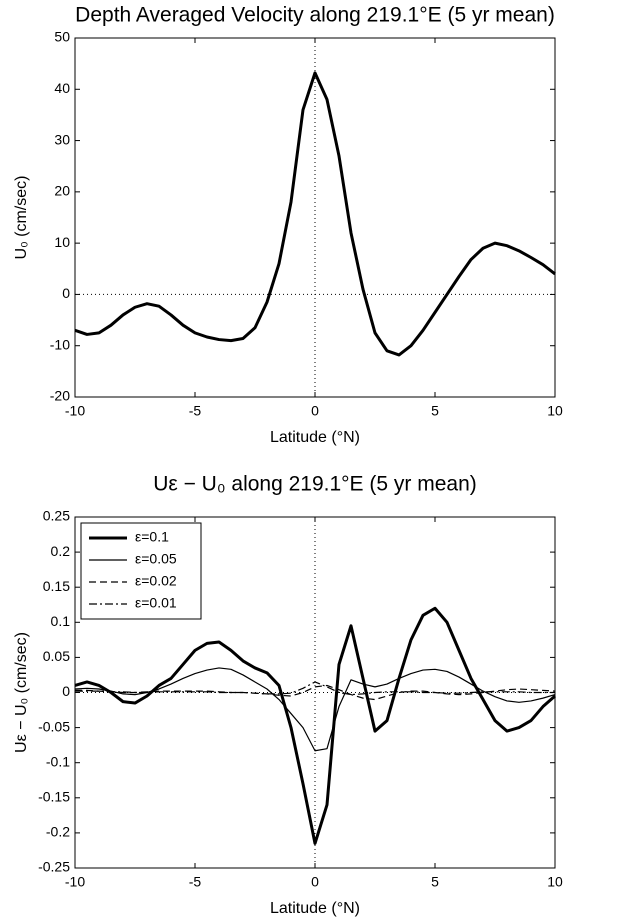 The height and width of the screenshot is (923, 619). Describe the element at coordinates (54, 867) in the screenshot. I see `y-tick-label: -0.25` at that location.